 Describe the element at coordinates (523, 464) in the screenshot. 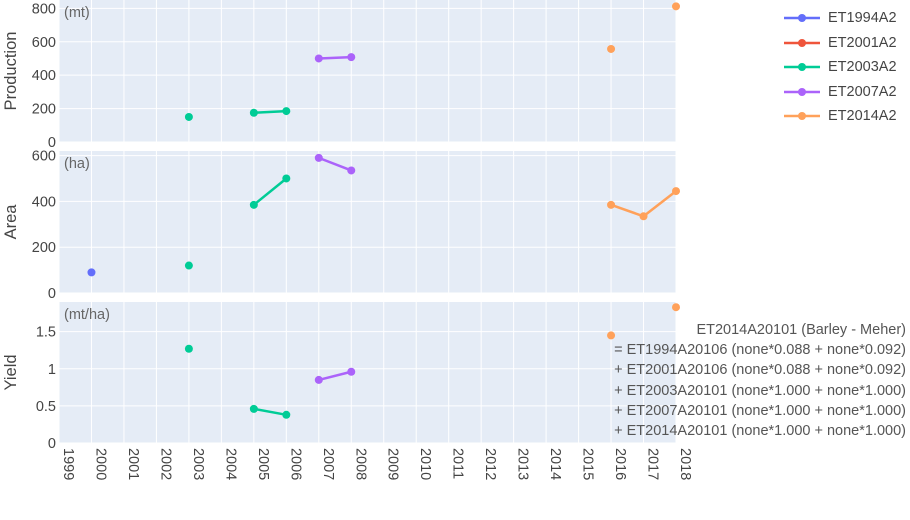

I see `x-tick-label: 2013` at that location.